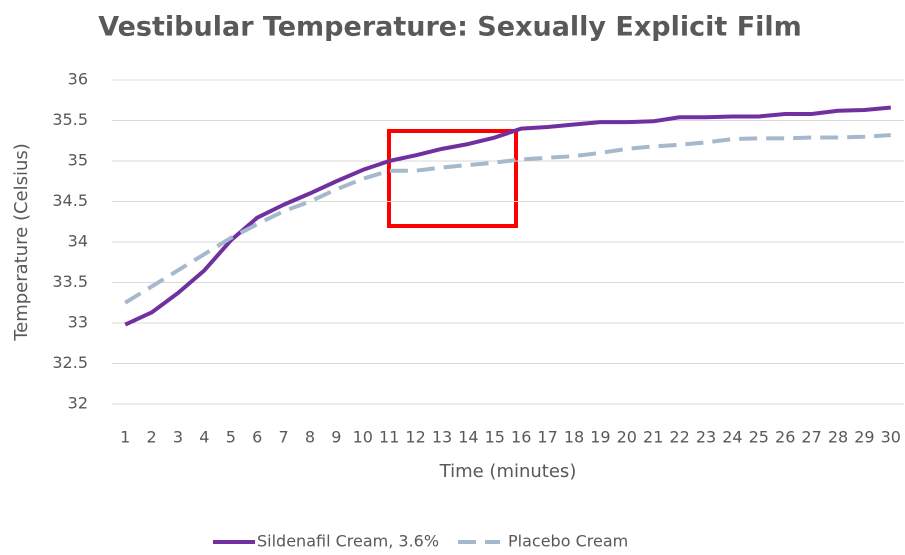 This screenshot has height=555, width=905. Describe the element at coordinates (468, 437) in the screenshot. I see `x-tick-label: 14` at that location.